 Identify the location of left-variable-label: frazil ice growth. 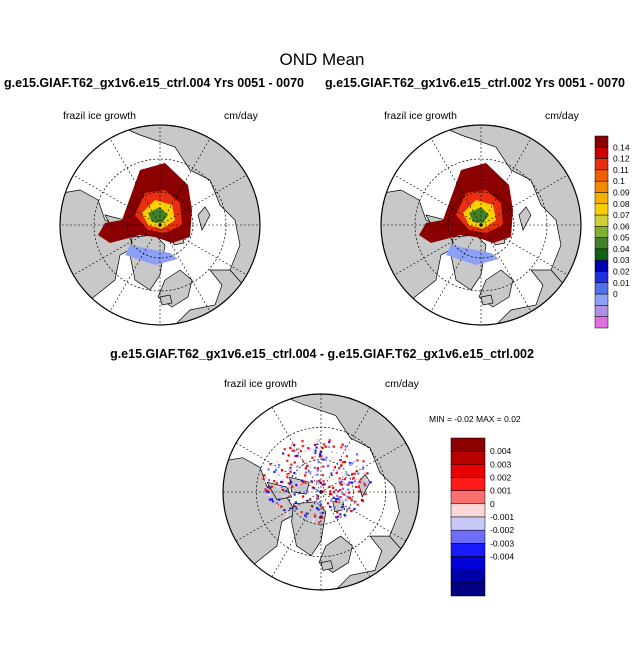
(99, 116).